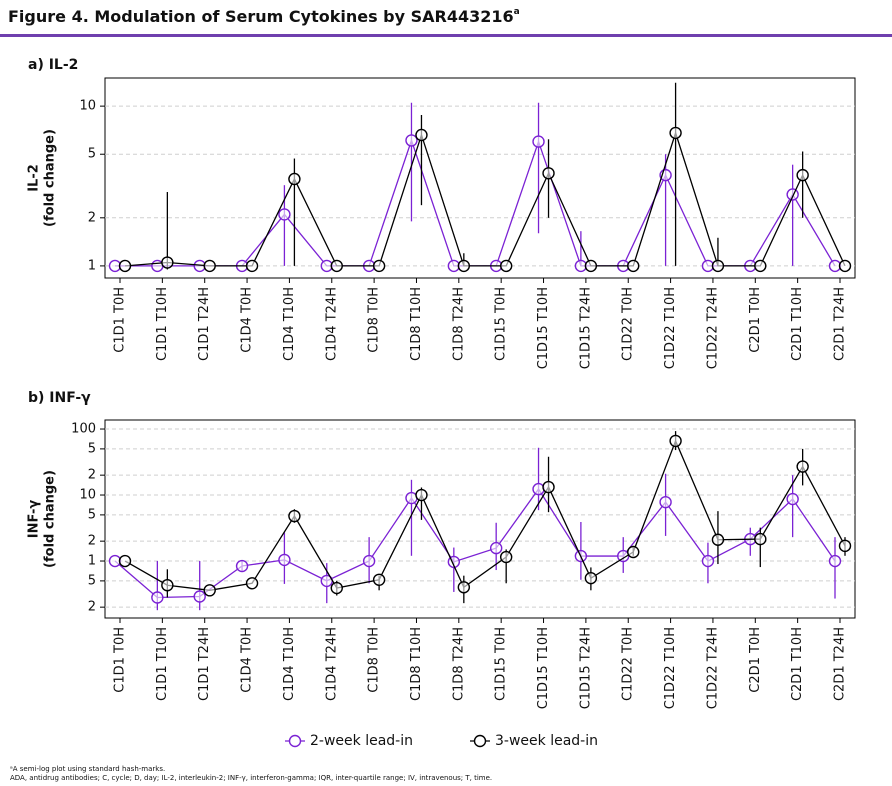 This screenshot has width=892, height=786. I want to click on y-axis-label: INF-γ, so click(34, 519).